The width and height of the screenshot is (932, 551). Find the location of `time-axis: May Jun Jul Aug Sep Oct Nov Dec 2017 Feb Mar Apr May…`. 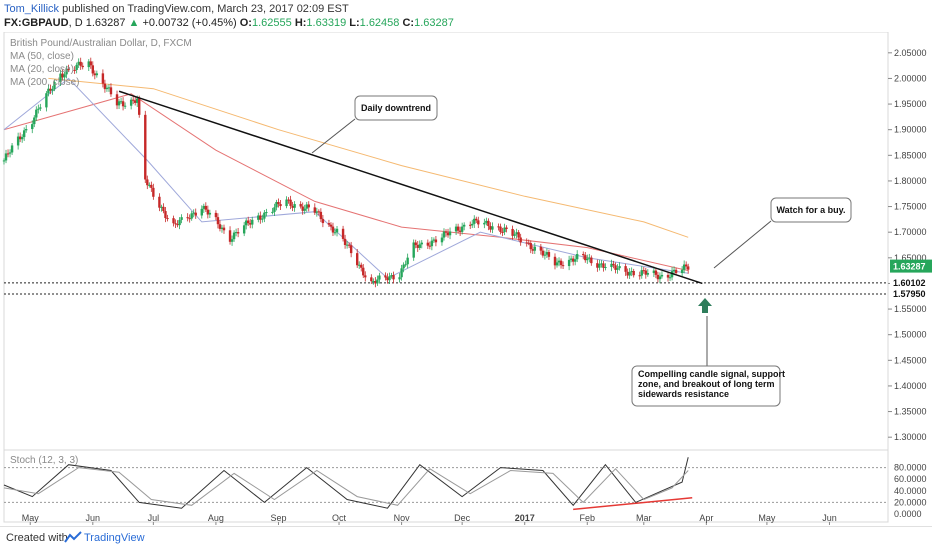

time-axis: May Jun Jul Aug Sep Oct Nov Dec 2017 Feb Mar Apr May… is located at coordinates (429, 519).